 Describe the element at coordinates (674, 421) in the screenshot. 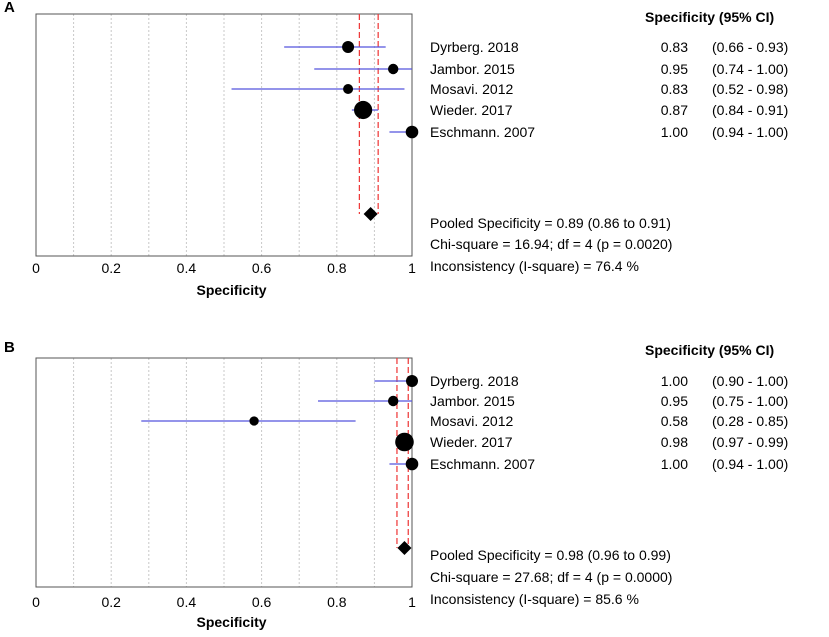

I see `study-estimate: 0.58` at that location.